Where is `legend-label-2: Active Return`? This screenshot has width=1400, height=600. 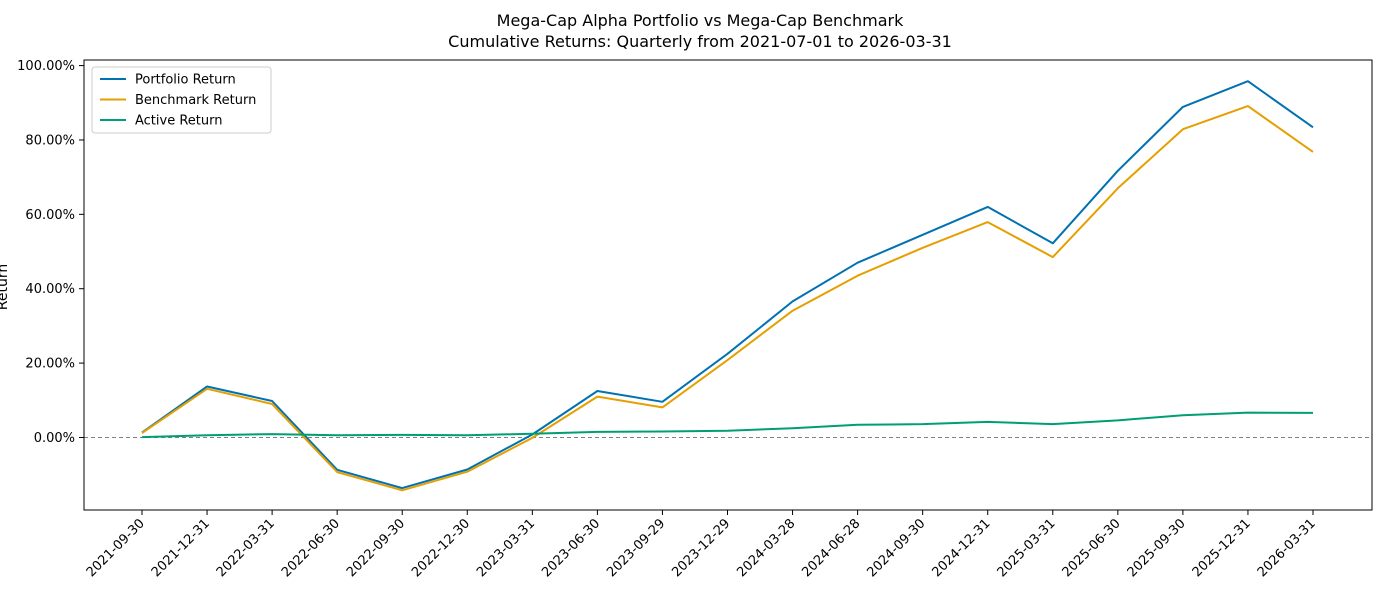 legend-label-2: Active Return is located at coordinates (178, 121).